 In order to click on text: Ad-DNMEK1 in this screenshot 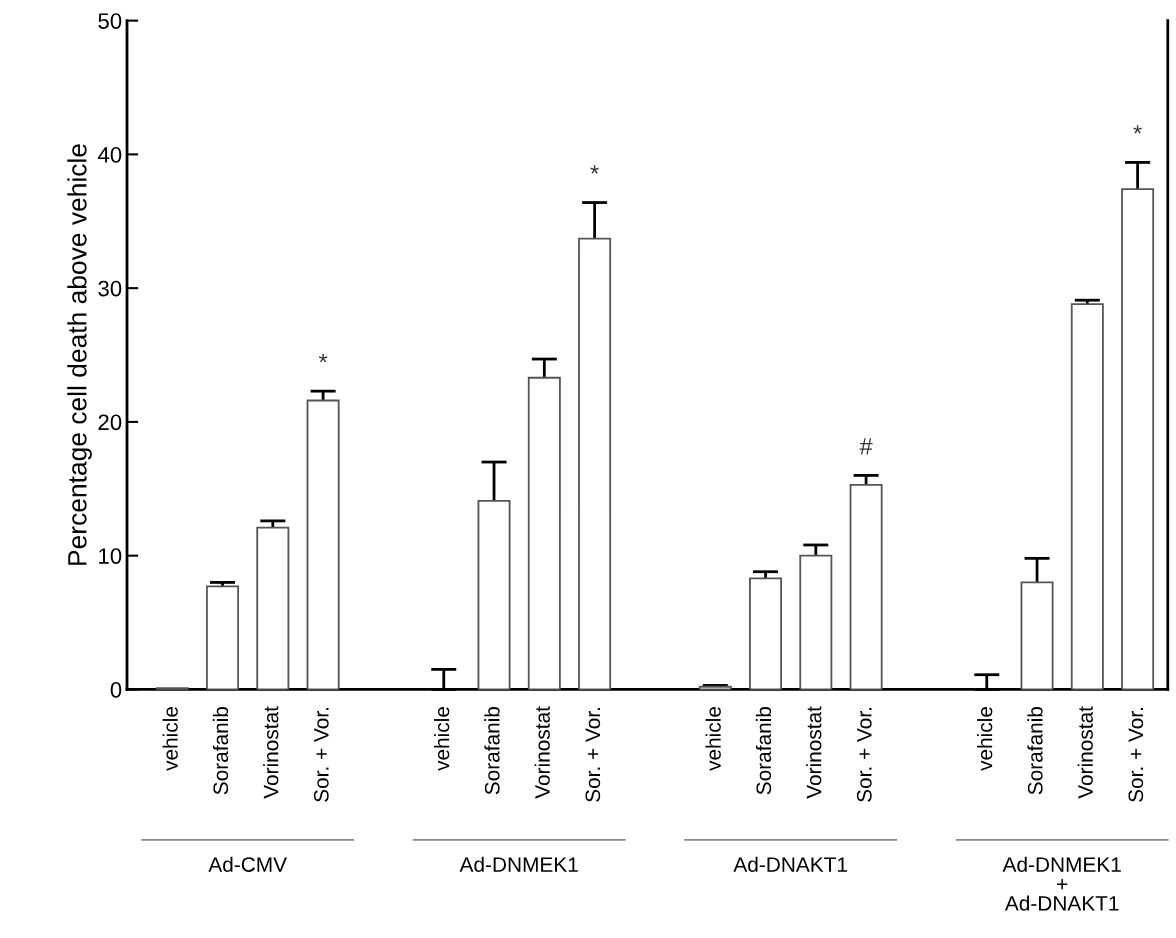, I will do `click(518, 864)`.